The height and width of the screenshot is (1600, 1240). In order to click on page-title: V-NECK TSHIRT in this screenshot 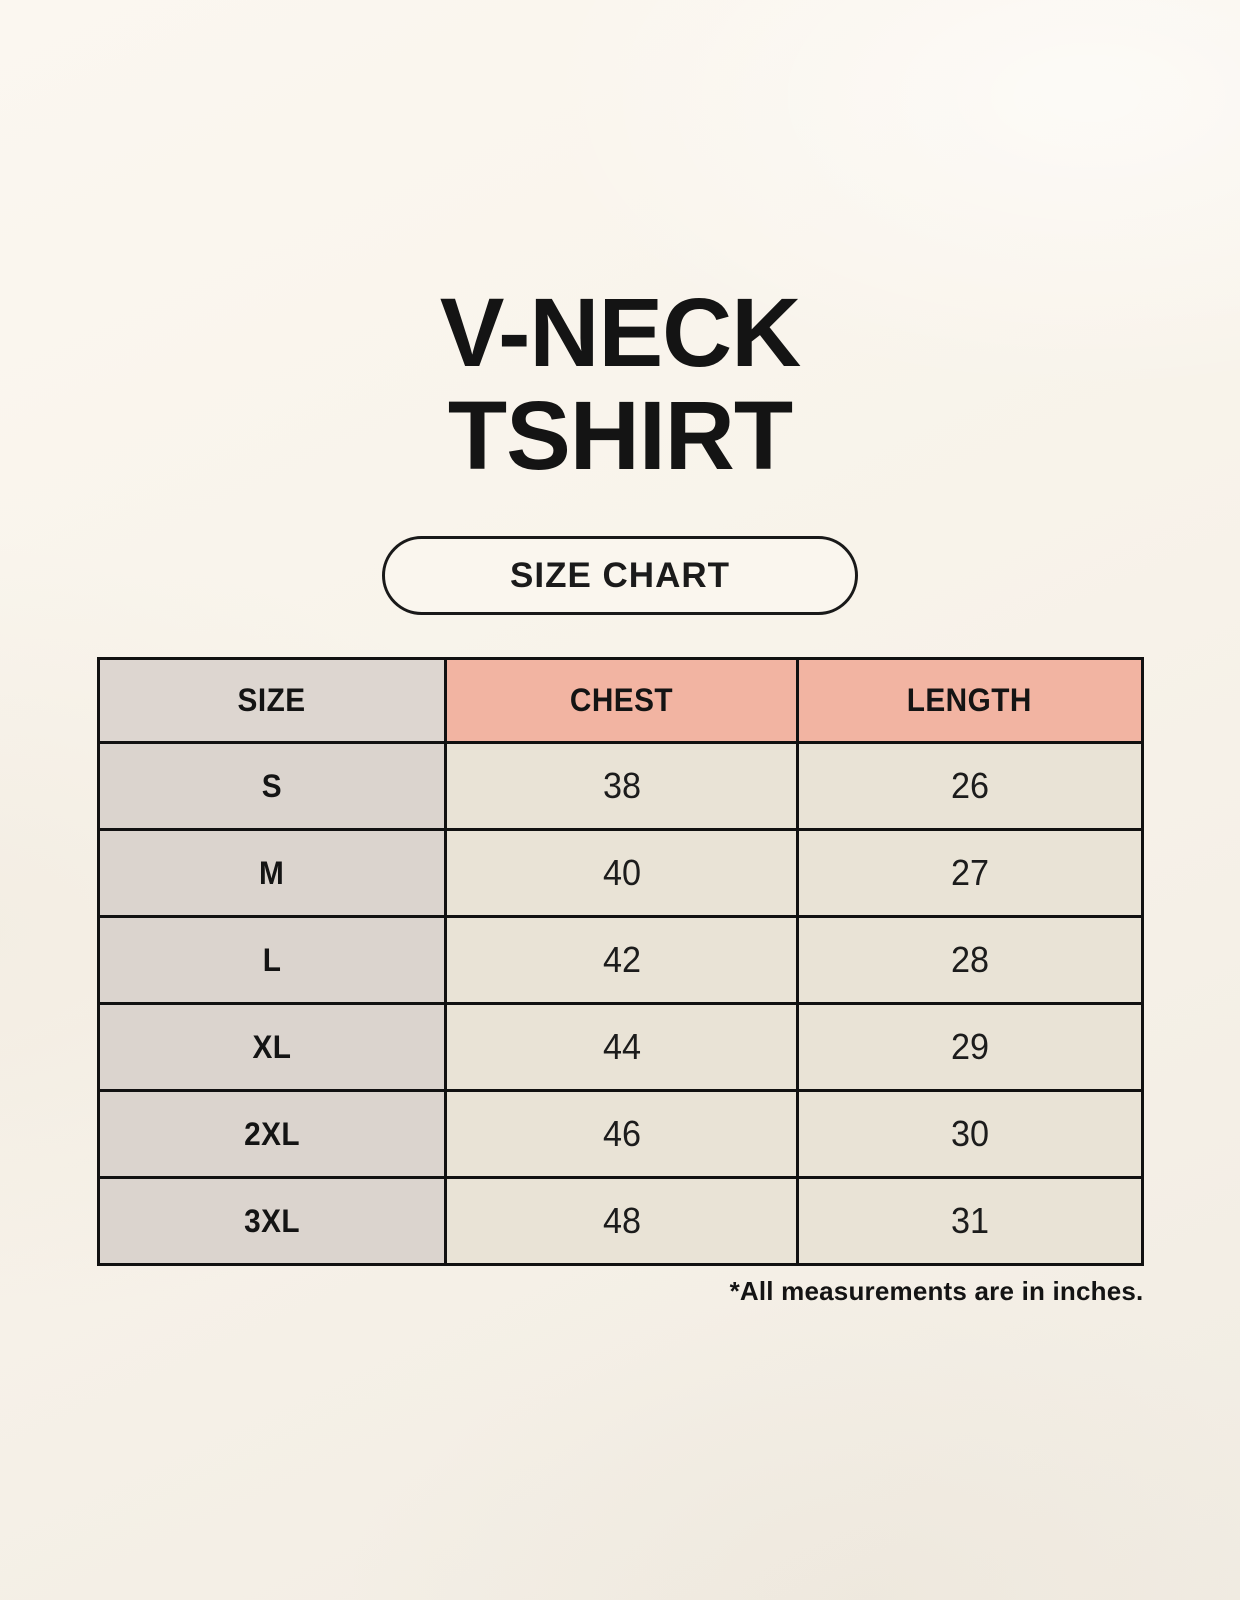, I will do `click(620, 384)`.